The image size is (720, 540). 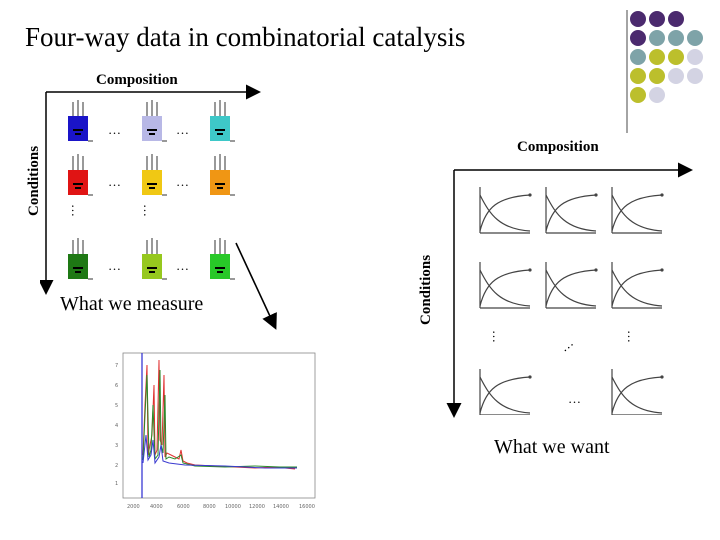 What do you see at coordinates (116, 446) in the screenshot?
I see `svg-text: 3` at bounding box center [116, 446].